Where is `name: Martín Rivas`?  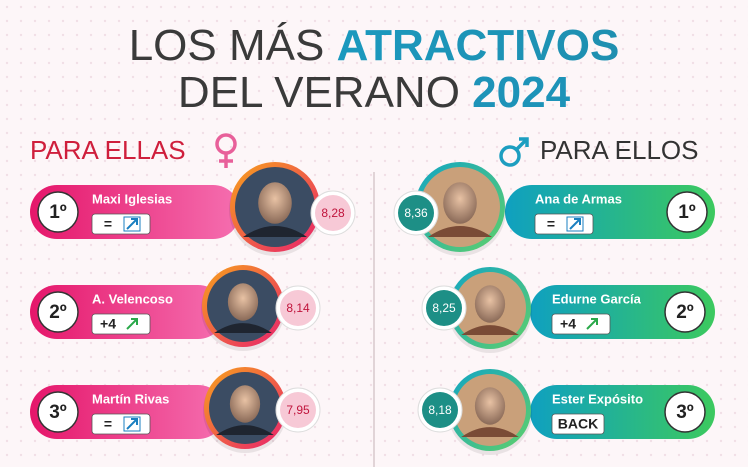 name: Martín Rivas is located at coordinates (130, 398).